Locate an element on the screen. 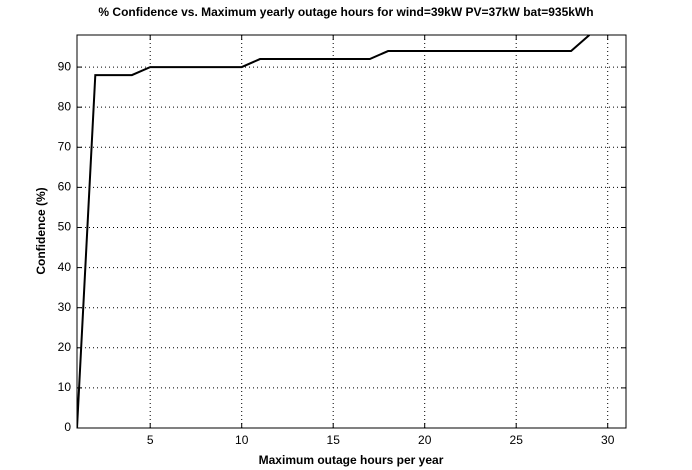 This screenshot has width=692, height=470. x-tick-label: 15 is located at coordinates (334, 440).